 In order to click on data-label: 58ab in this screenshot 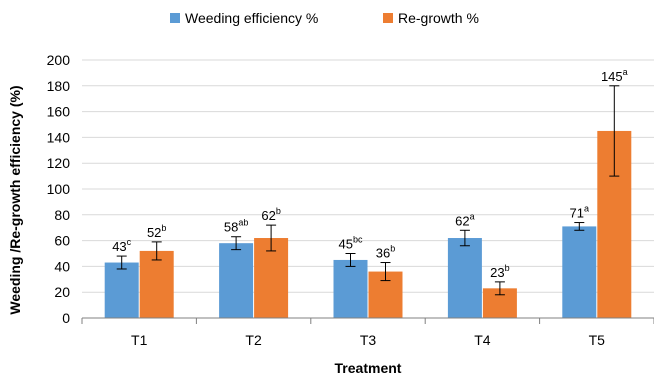, I will do `click(236, 226)`.